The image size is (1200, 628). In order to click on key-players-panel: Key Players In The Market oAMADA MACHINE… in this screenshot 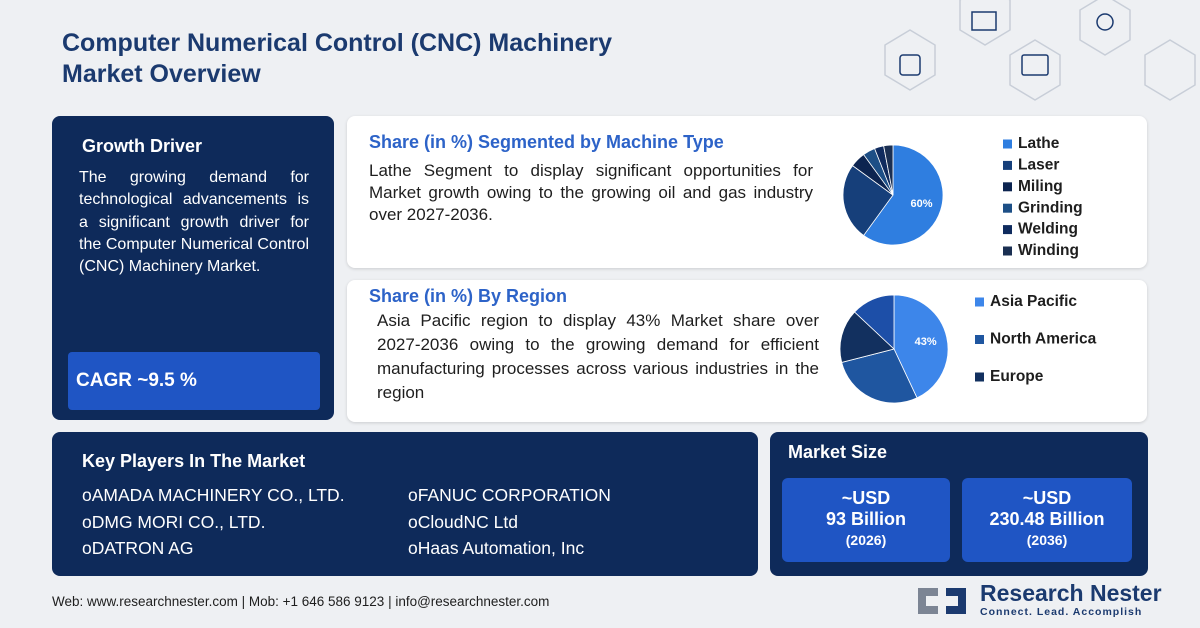, I will do `click(405, 504)`.